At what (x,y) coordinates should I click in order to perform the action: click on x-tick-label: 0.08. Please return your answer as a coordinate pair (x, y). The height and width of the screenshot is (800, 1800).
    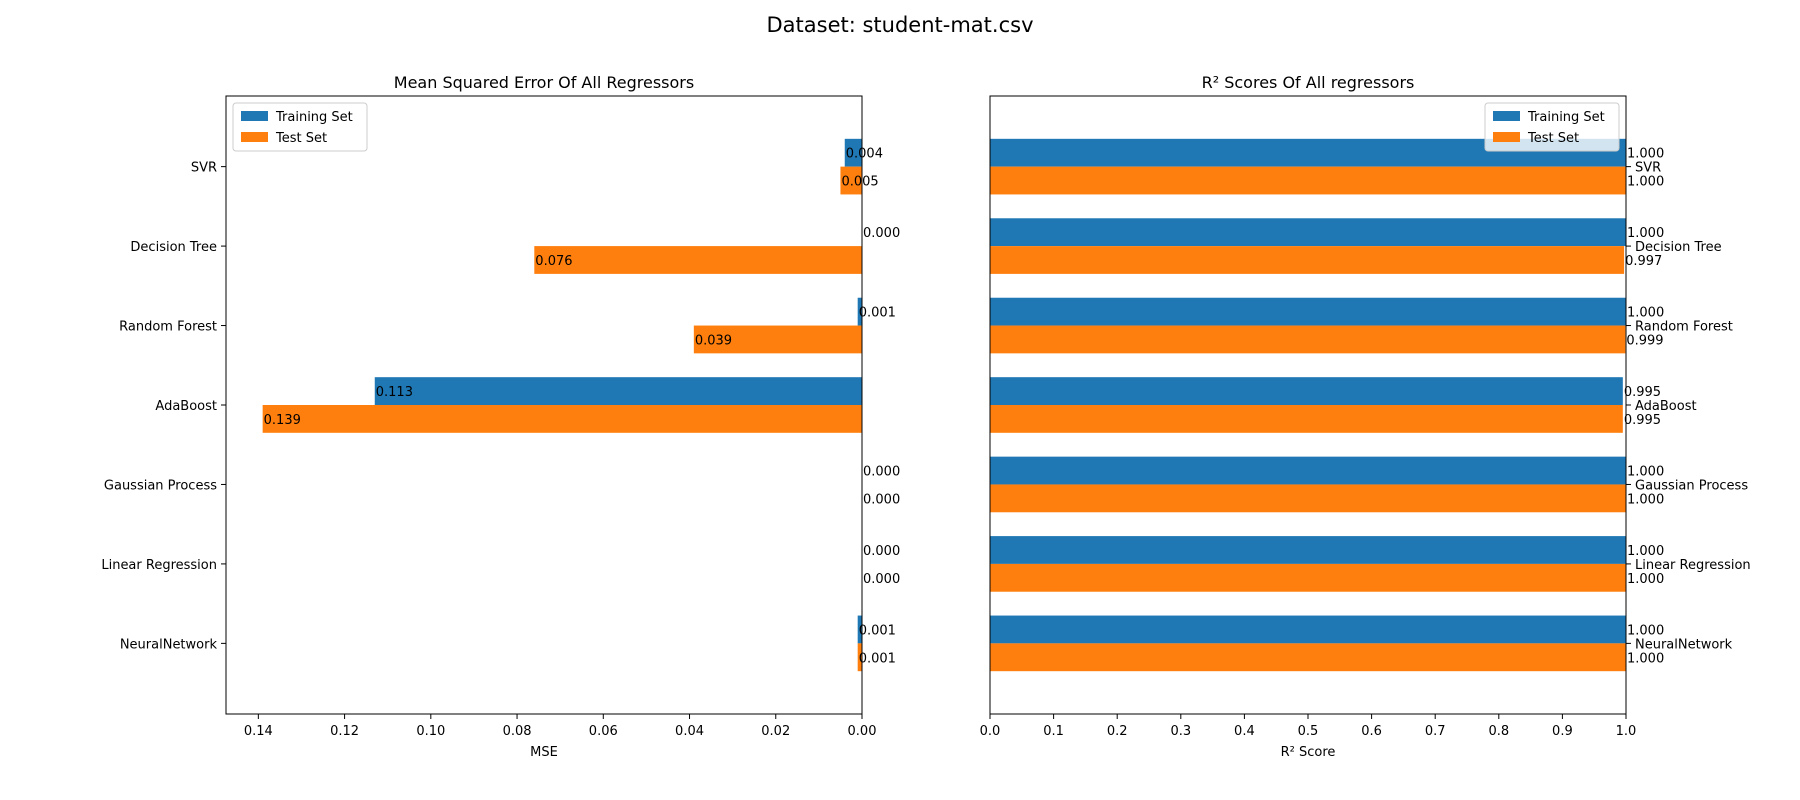
    Looking at the image, I should click on (517, 731).